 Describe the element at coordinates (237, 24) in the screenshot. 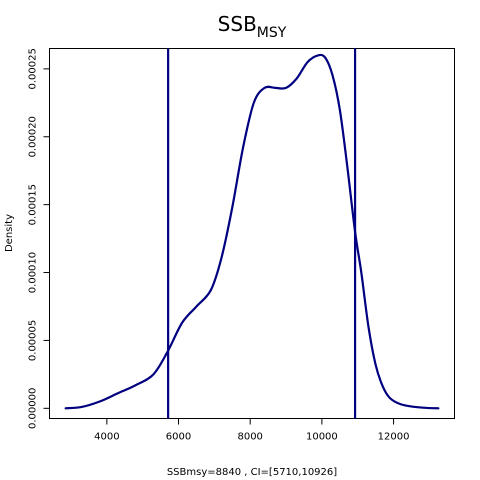

I see `chart-title-main: SSB` at that location.